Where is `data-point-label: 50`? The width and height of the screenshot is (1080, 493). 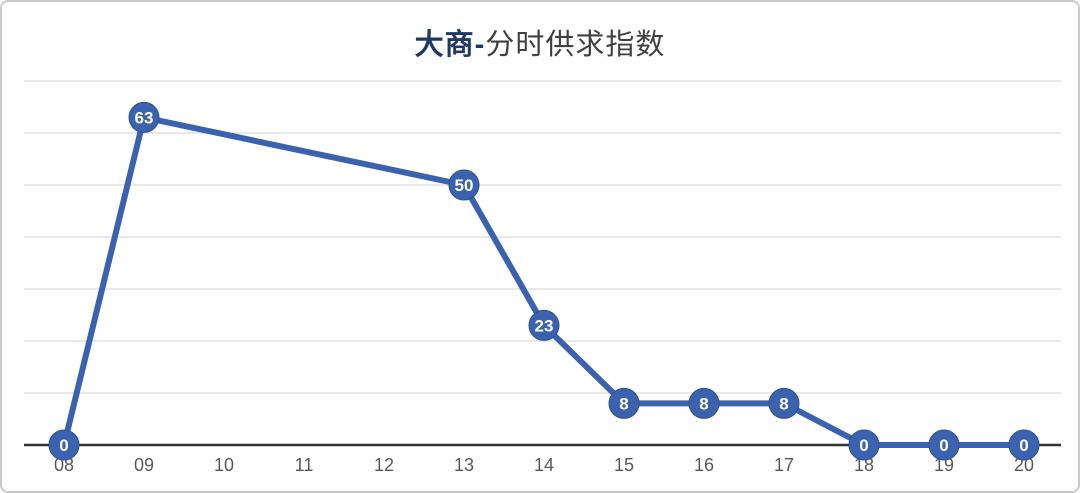 data-point-label: 50 is located at coordinates (464, 185).